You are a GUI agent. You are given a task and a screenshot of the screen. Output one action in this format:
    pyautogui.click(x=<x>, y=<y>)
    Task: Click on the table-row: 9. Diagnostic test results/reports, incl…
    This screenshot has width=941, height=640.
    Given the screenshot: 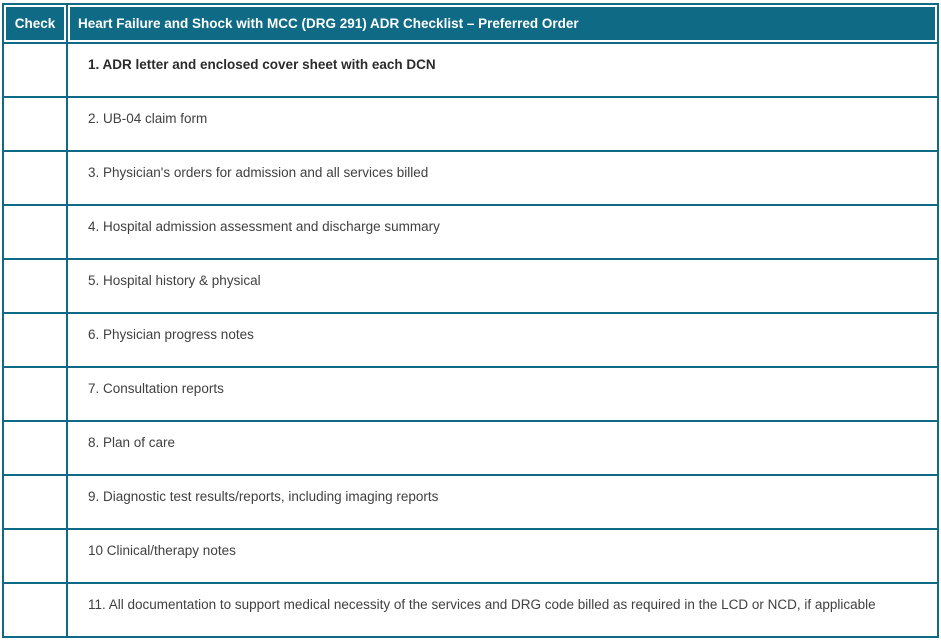 What is the action you would take?
    pyautogui.click(x=470, y=502)
    